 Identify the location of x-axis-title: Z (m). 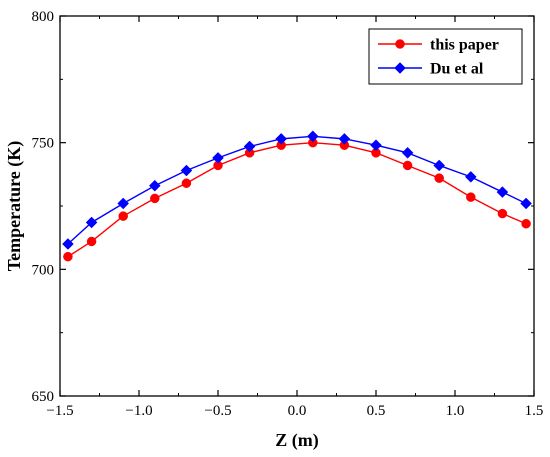
(297, 440).